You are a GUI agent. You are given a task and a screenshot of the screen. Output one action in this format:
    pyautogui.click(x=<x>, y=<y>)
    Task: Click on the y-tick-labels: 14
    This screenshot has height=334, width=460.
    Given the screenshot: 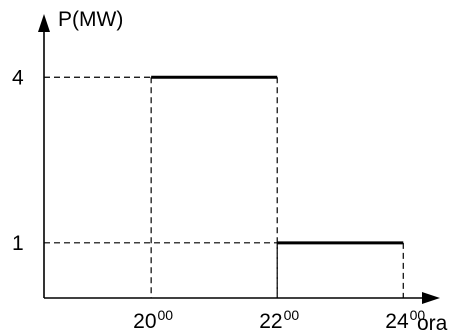 What is the action you would take?
    pyautogui.click(x=18, y=160)
    